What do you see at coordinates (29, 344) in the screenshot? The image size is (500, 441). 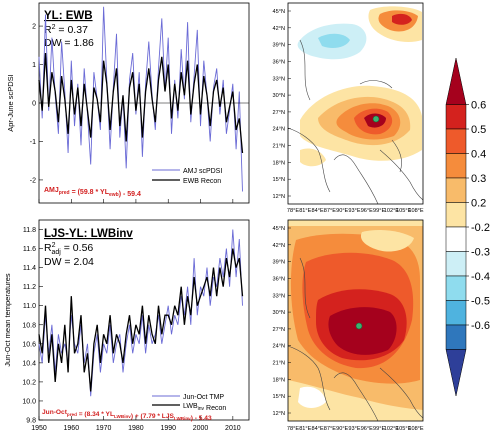 I see `bottom-ytick-label: 10.6` at bounding box center [29, 344].